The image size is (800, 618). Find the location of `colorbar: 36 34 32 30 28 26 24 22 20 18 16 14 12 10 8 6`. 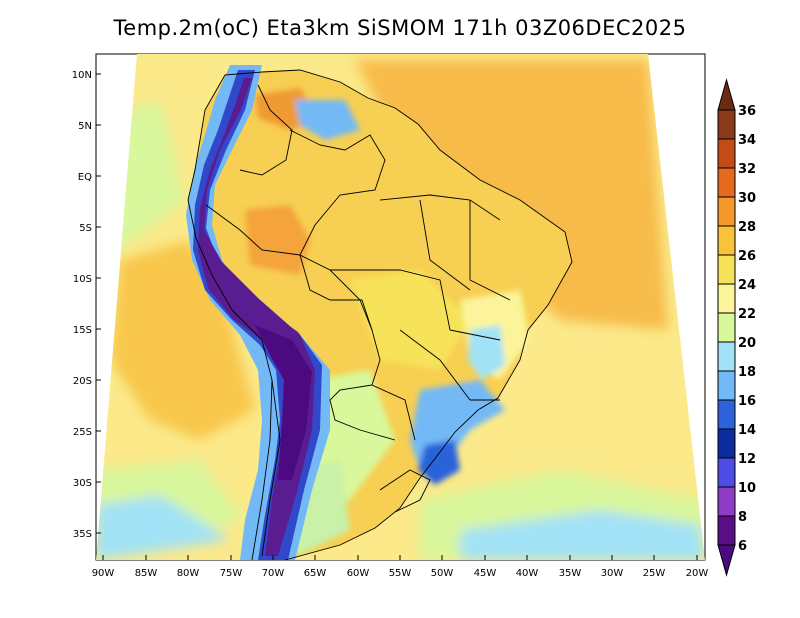

colorbar: 36 34 32 30 28 26 24 22 20 18 16 14 12 10 8 6 is located at coordinates (736, 327).